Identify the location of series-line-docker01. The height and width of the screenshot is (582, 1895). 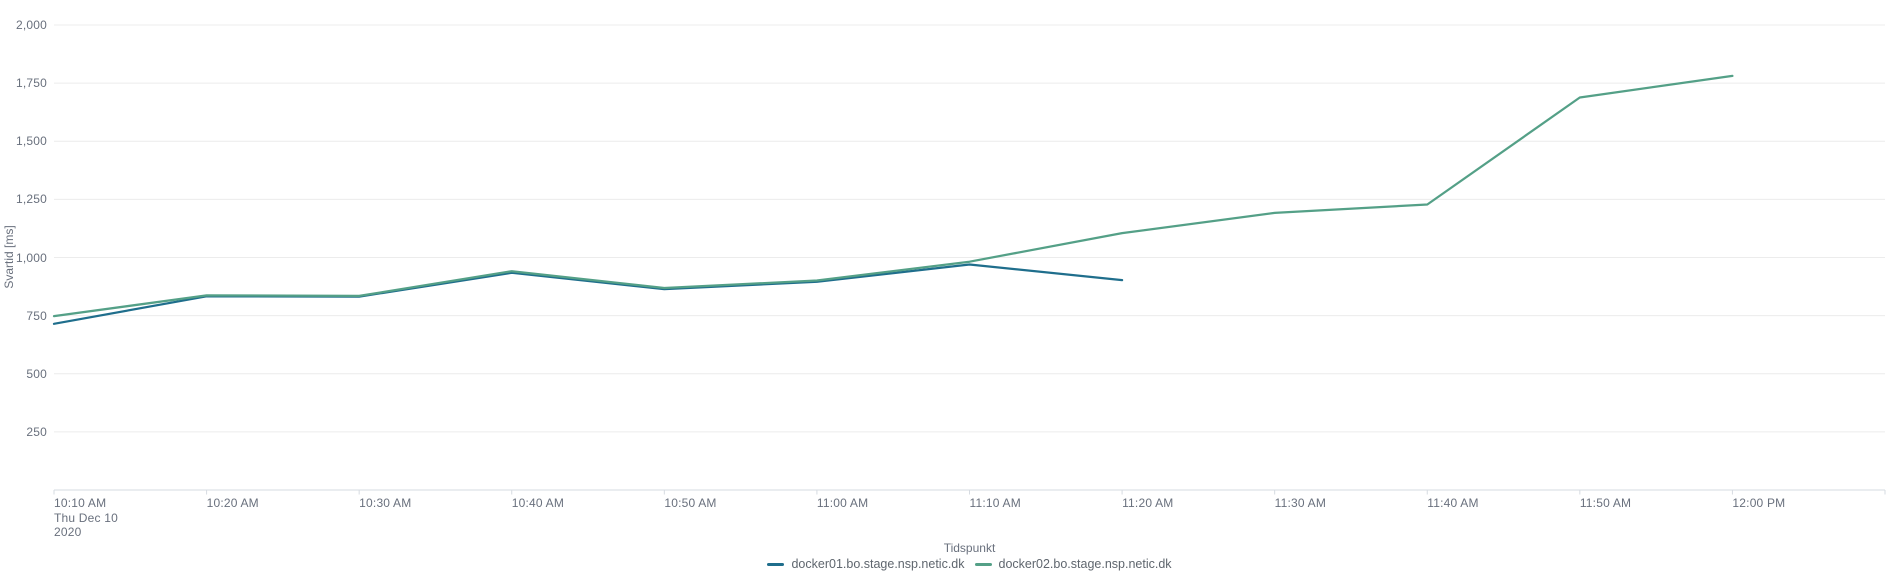
(588, 294).